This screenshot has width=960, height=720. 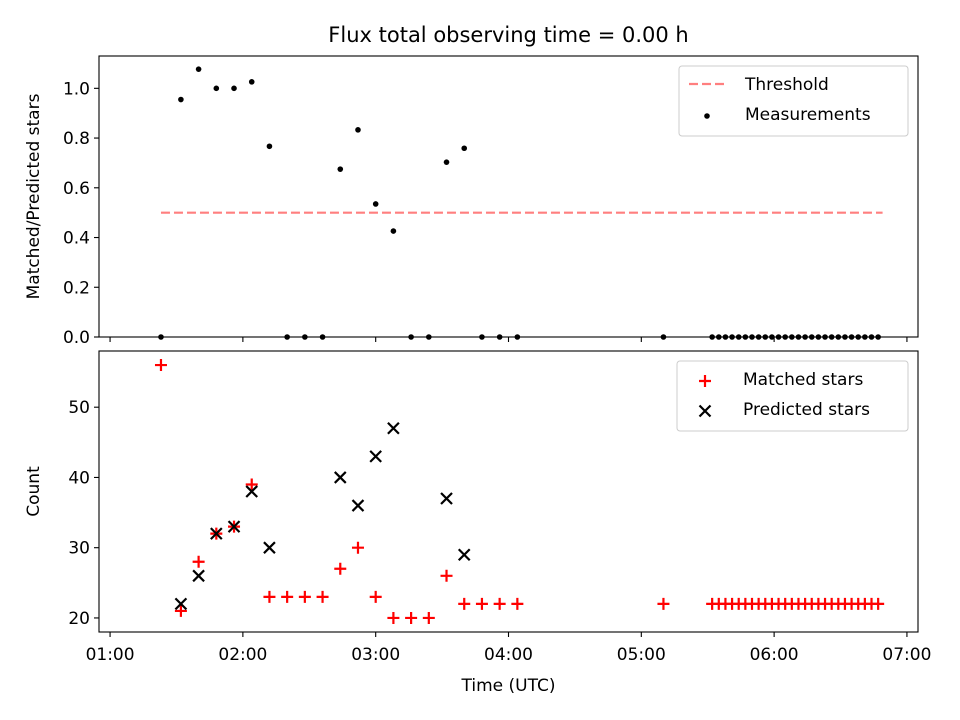 What do you see at coordinates (806, 410) in the screenshot?
I see `legend-label: Predicted stars` at bounding box center [806, 410].